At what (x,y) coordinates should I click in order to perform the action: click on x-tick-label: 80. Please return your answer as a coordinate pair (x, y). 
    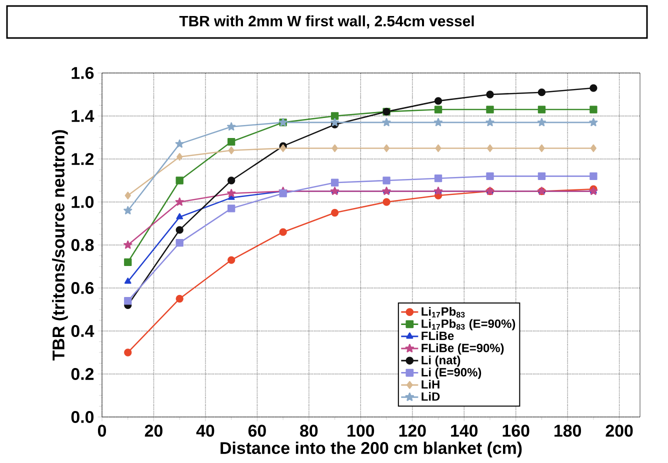
    Looking at the image, I should click on (309, 430).